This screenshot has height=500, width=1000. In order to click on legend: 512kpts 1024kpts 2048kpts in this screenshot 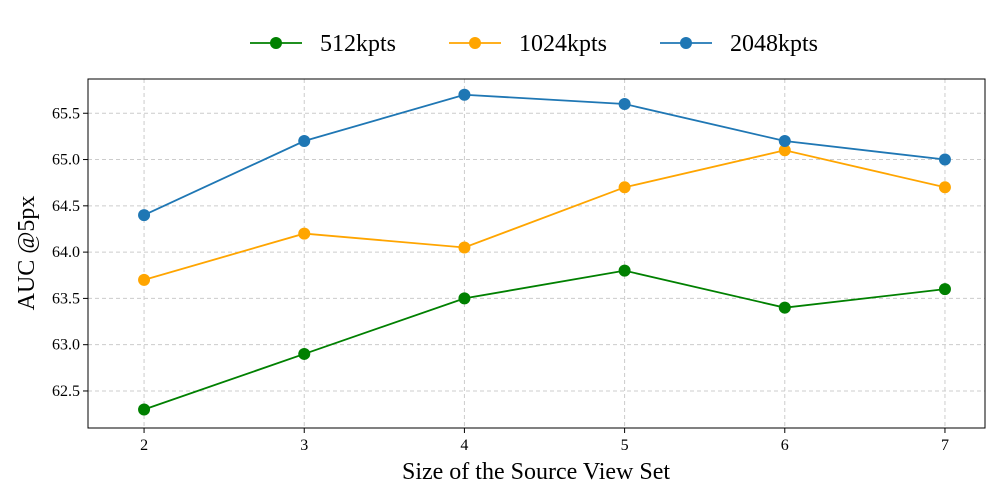, I will do `click(534, 44)`.